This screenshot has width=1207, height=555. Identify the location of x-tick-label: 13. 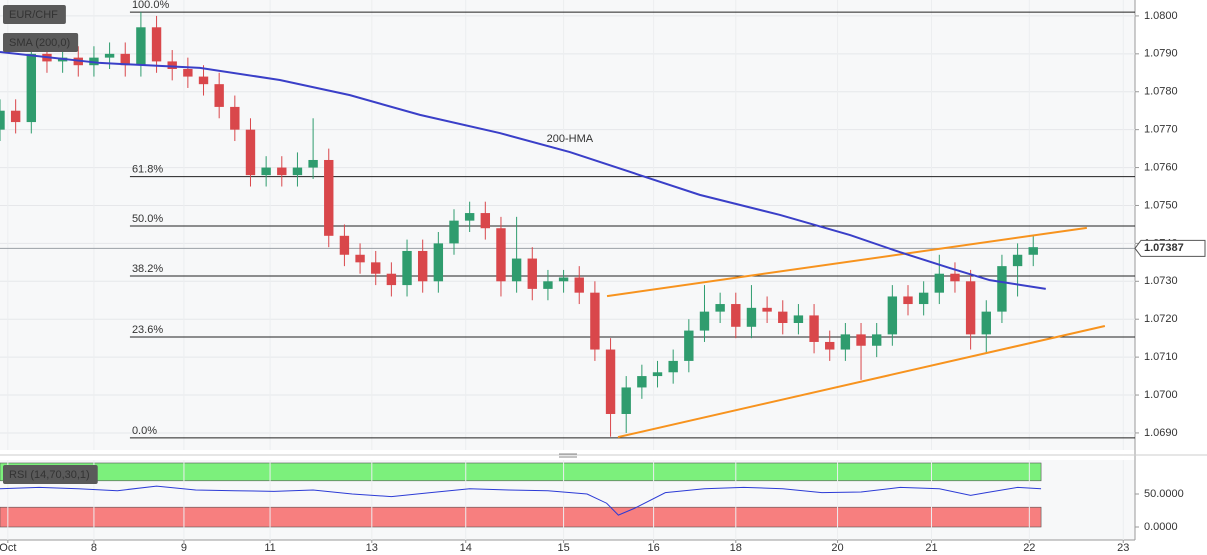
(372, 548).